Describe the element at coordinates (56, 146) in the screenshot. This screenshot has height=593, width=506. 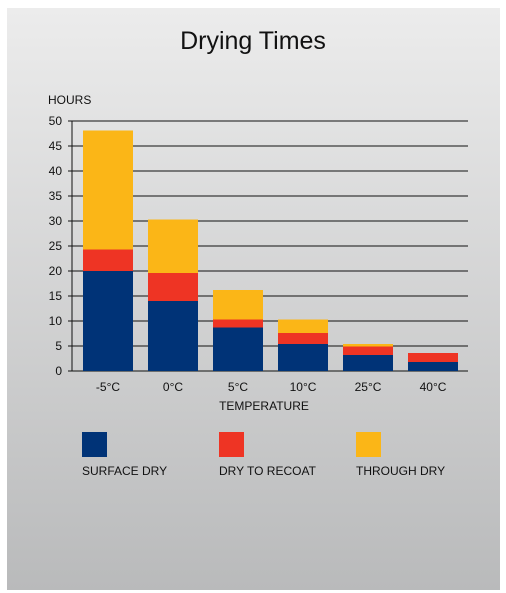
I see `y-tick-label: 45` at that location.